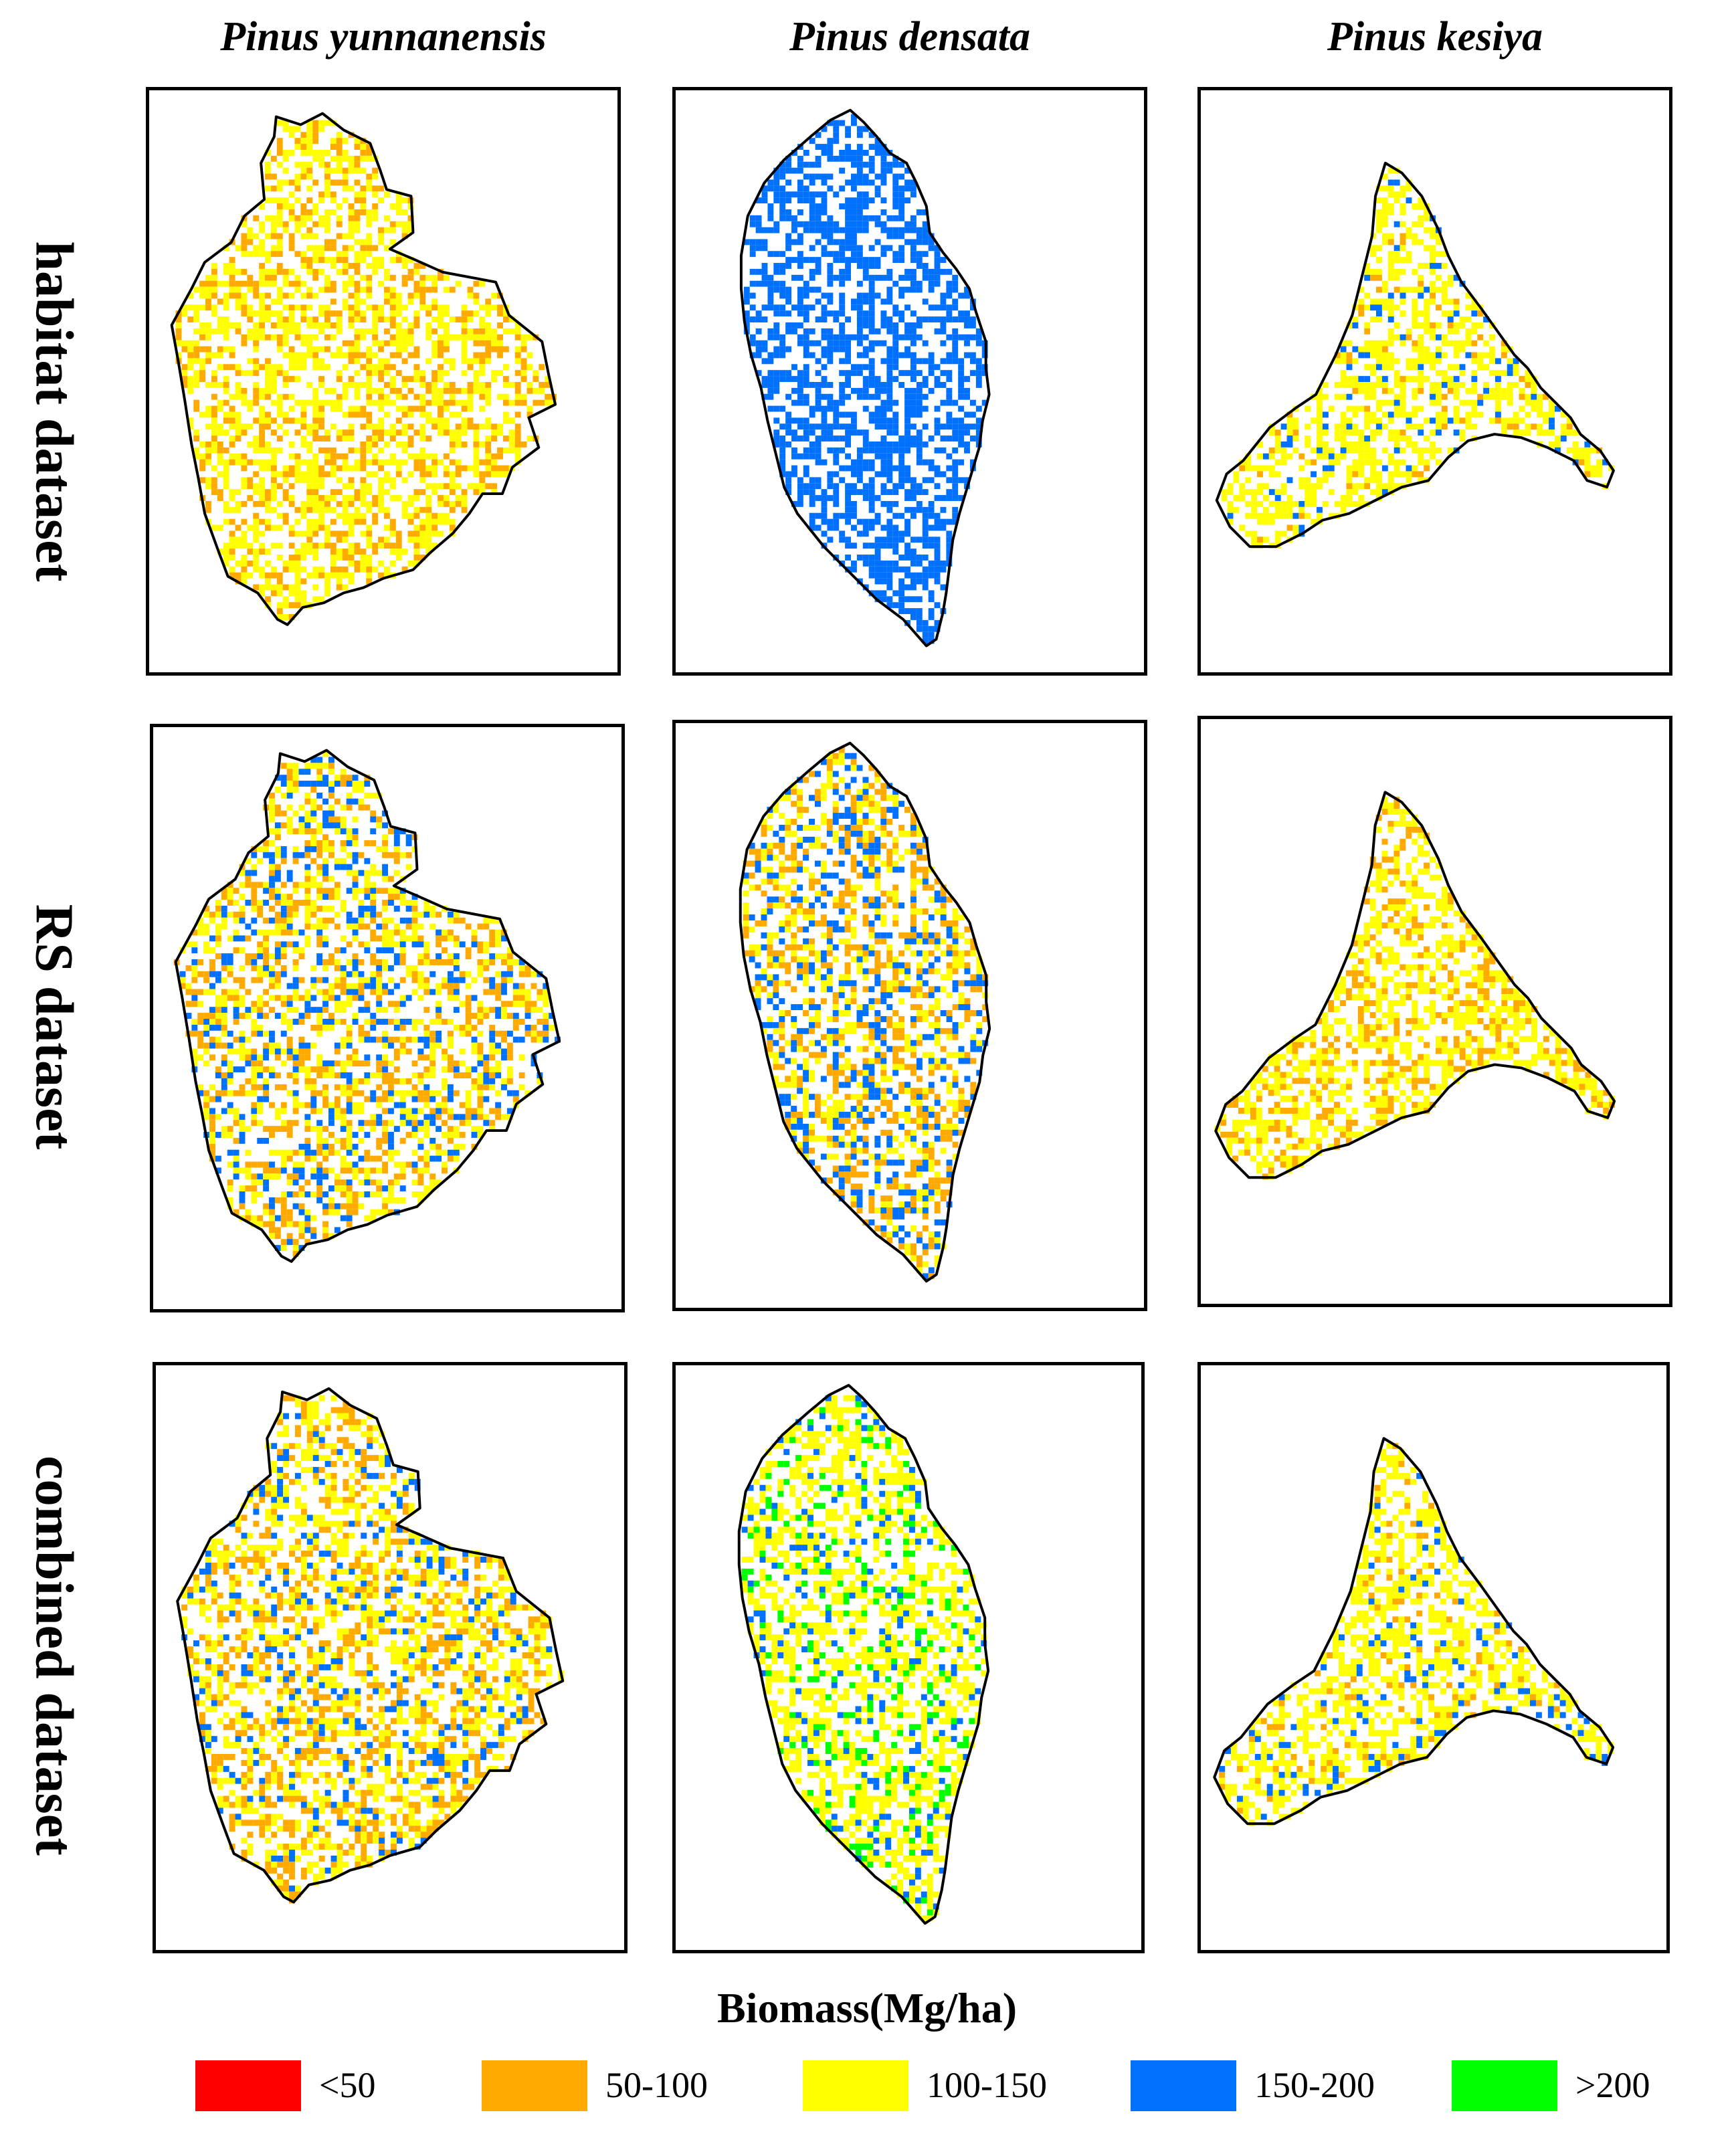  What do you see at coordinates (54, 1656) in the screenshot?
I see `row-label-combined-text: combined dataset` at bounding box center [54, 1656].